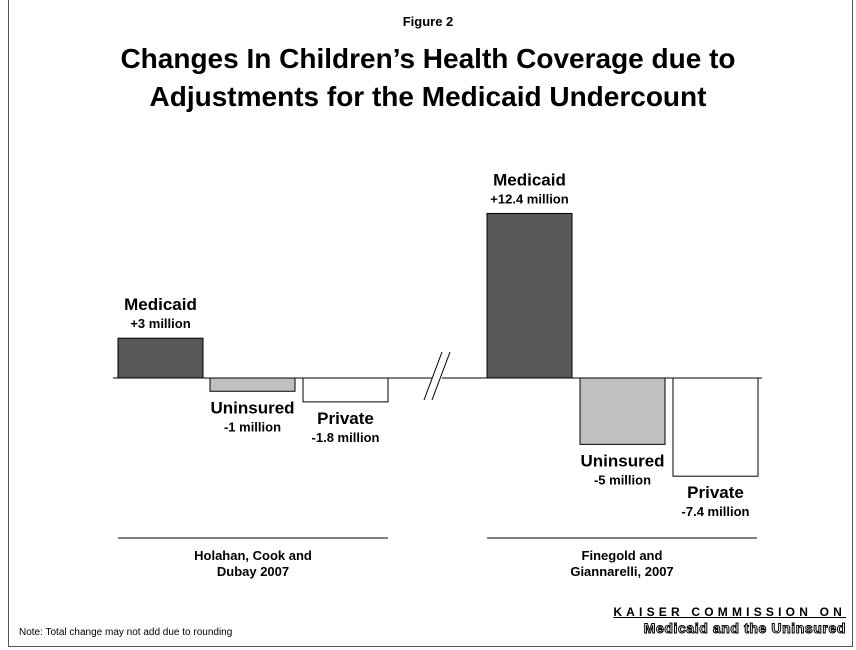  What do you see at coordinates (346, 437) in the screenshot?
I see `bar-value-label: -1.8 million` at bounding box center [346, 437].